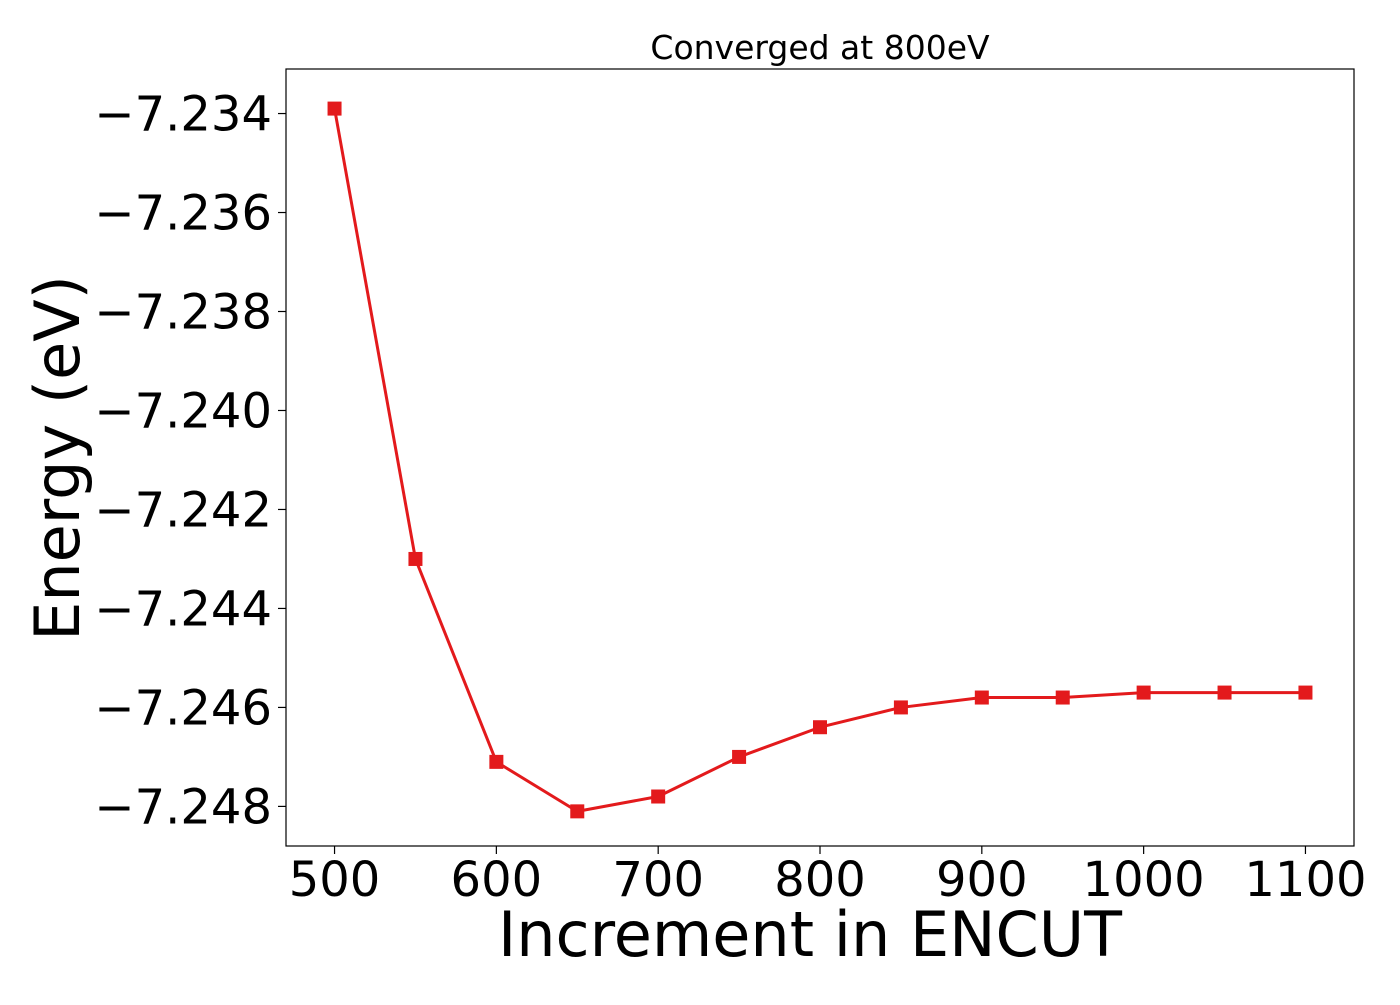 The height and width of the screenshot is (1005, 1400). What do you see at coordinates (183, 609) in the screenshot?
I see `y-tick-label: −7.244` at bounding box center [183, 609].